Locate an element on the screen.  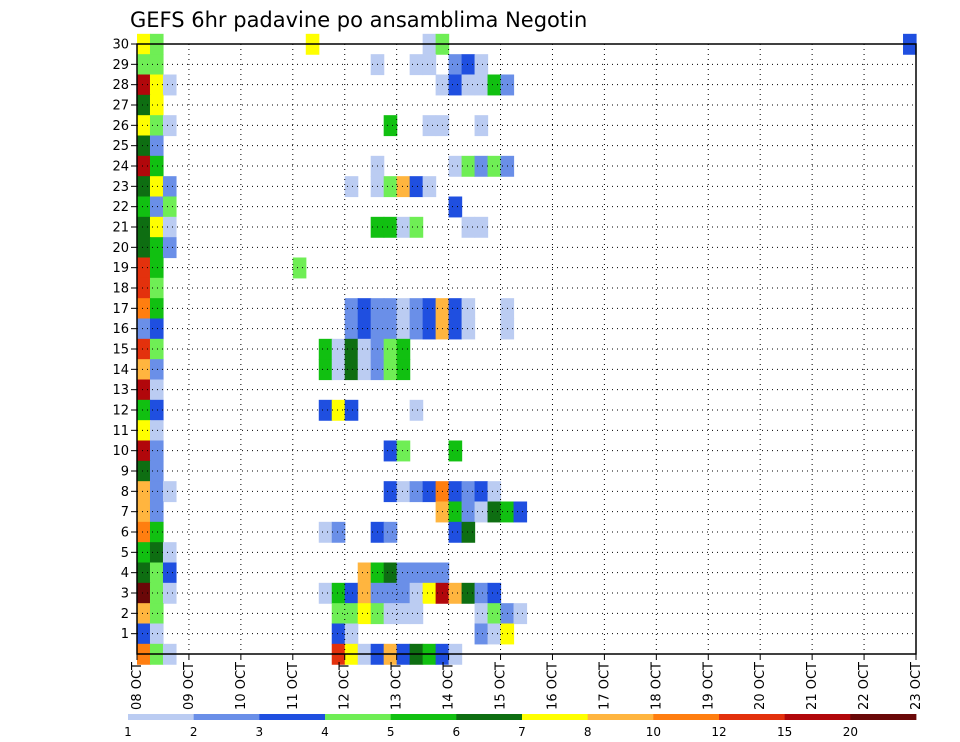
y-tick-label: 4 is located at coordinates (125, 573).